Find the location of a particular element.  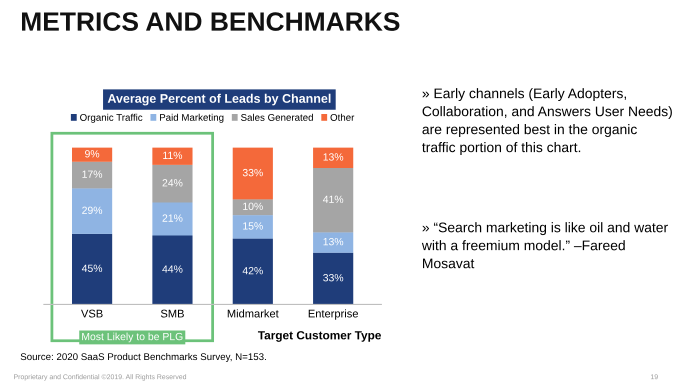

data-label: 9% is located at coordinates (92, 154).